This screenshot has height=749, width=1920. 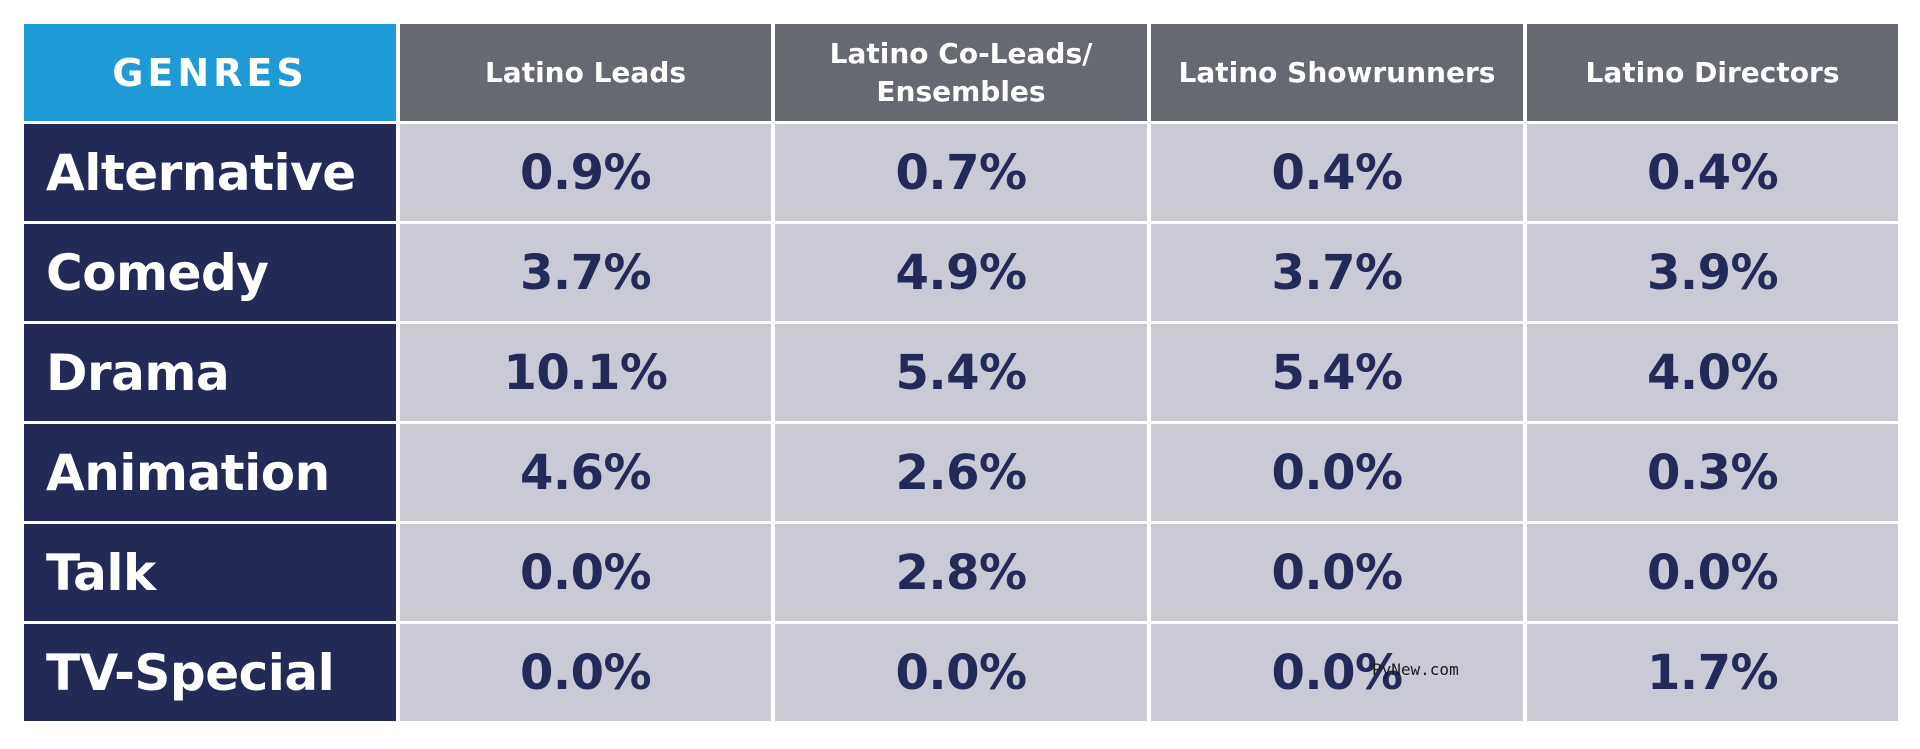 I want to click on value-cell: 2.8%, so click(x=961, y=572).